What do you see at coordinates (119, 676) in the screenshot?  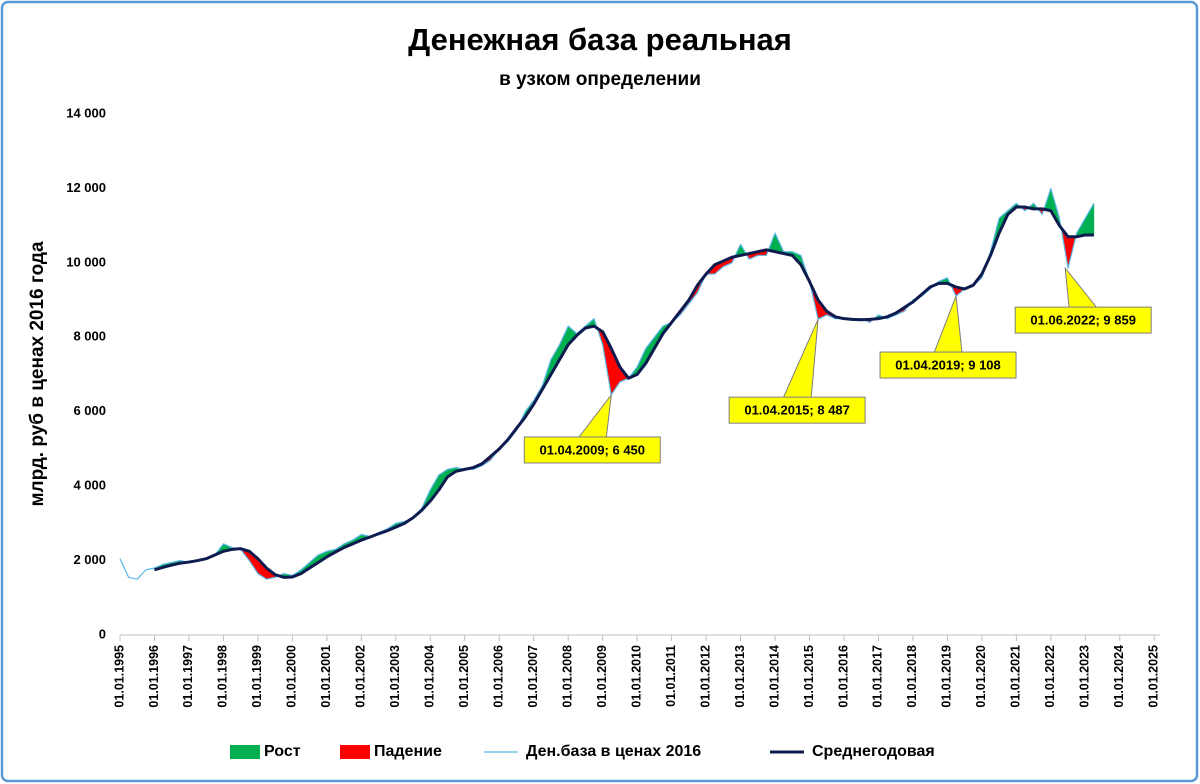 I see `x-tick-label: 01.01.1995` at bounding box center [119, 676].